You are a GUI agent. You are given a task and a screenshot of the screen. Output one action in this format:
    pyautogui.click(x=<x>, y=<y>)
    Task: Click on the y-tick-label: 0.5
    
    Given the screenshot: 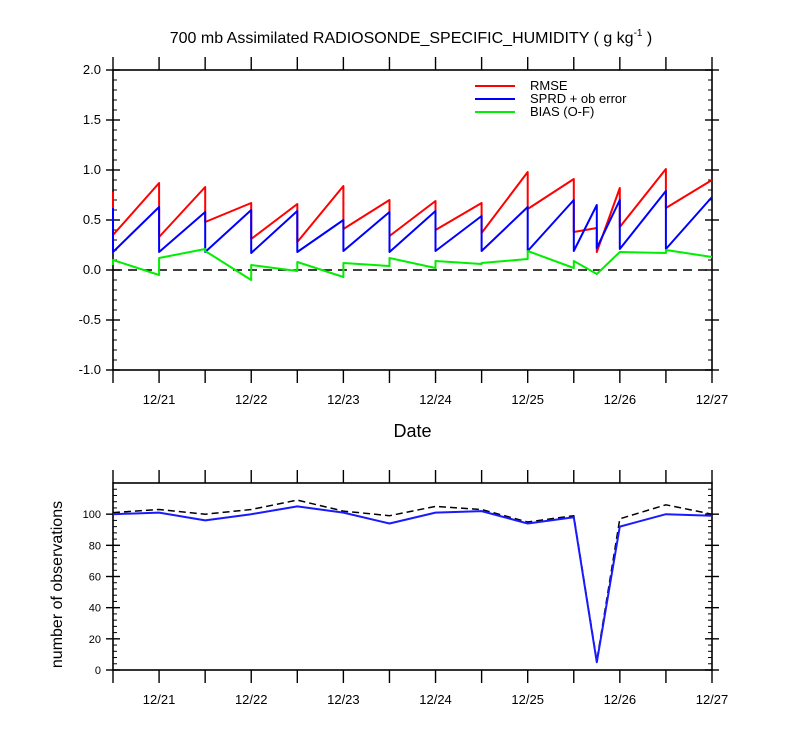 What is the action you would take?
    pyautogui.click(x=92, y=219)
    